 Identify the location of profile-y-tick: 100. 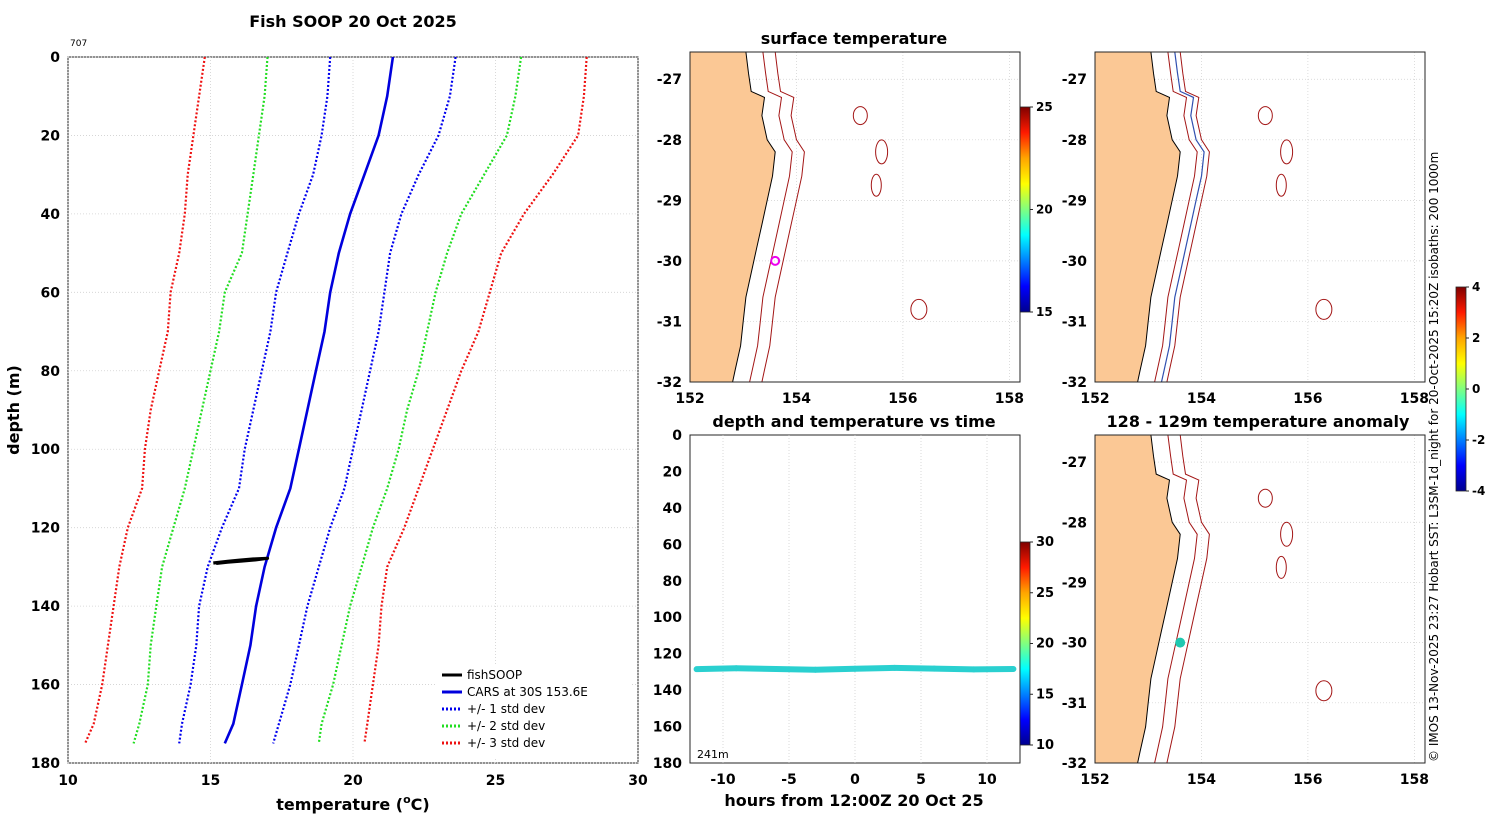
(45, 450).